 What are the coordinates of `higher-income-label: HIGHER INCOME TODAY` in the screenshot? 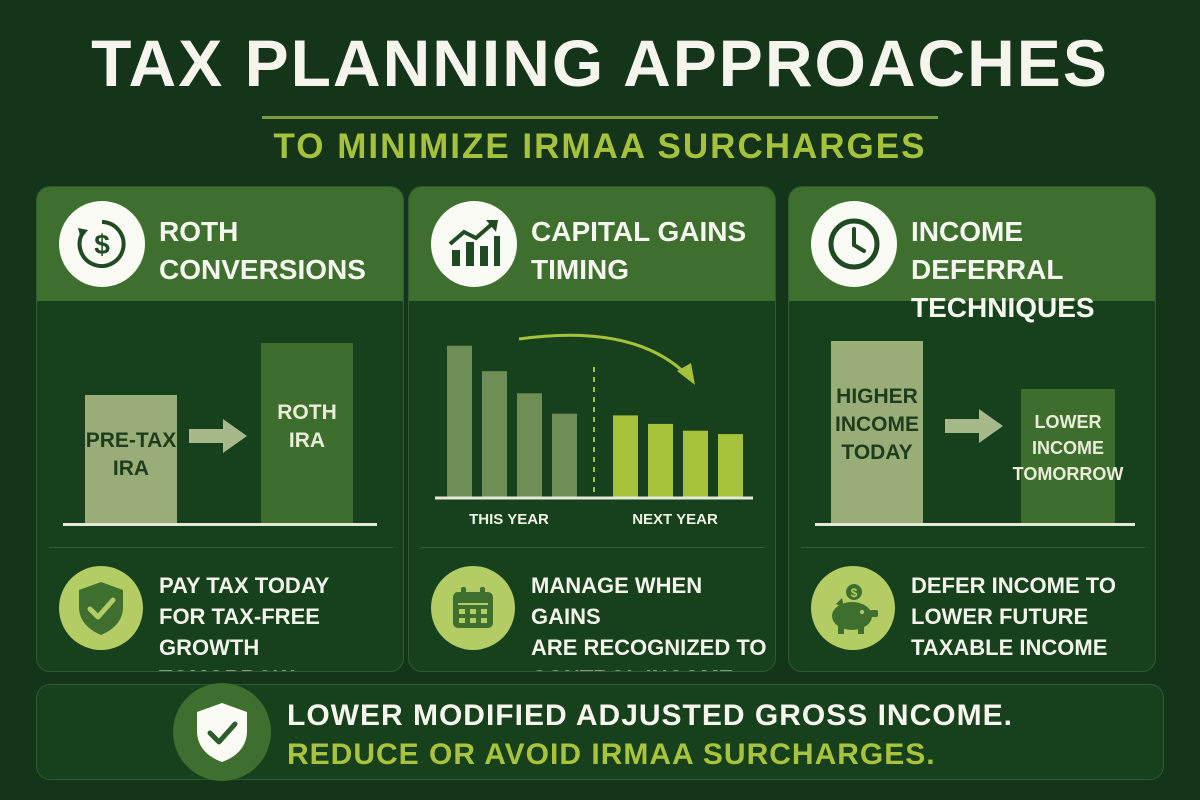 It's located at (877, 424).